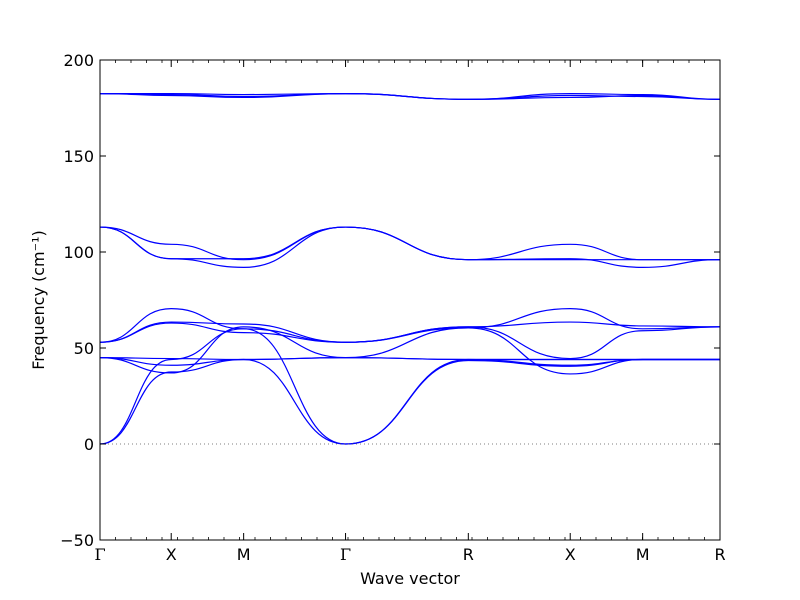 The height and width of the screenshot is (600, 800). Describe the element at coordinates (77, 540) in the screenshot. I see `y-tick-label: −50` at that location.